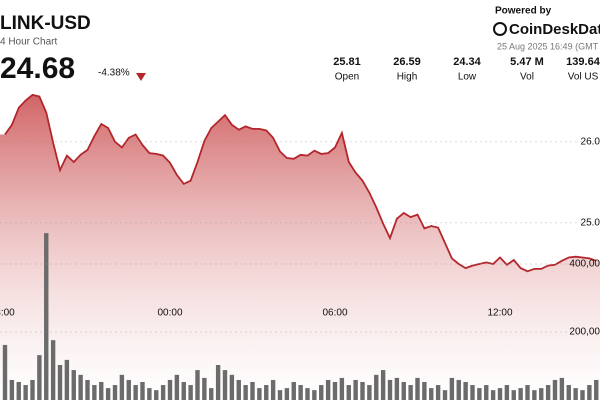 This screenshot has height=400, width=600. Describe the element at coordinates (527, 77) in the screenshot. I see `stat-label: Vol` at that location.